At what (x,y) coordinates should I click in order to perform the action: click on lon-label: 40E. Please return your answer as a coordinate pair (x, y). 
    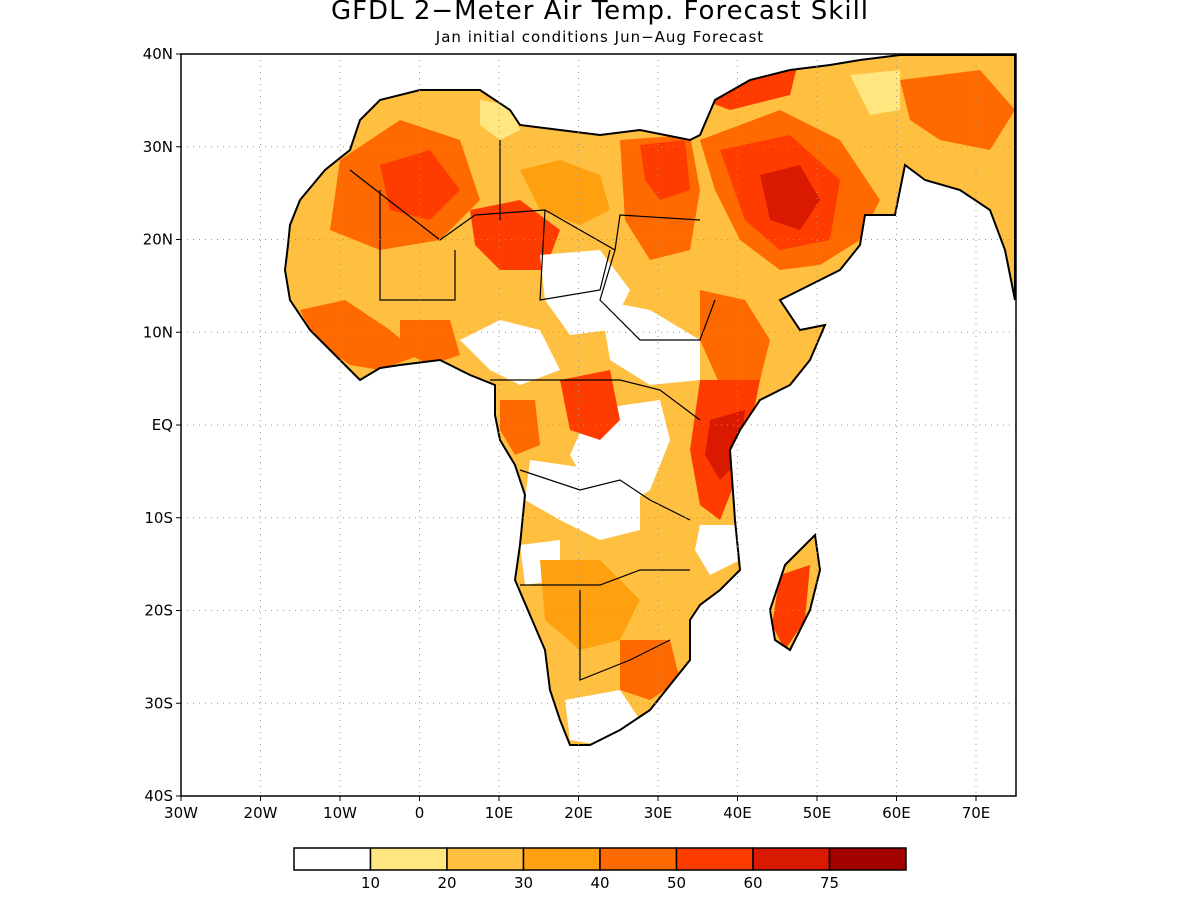
    Looking at the image, I should click on (737, 813).